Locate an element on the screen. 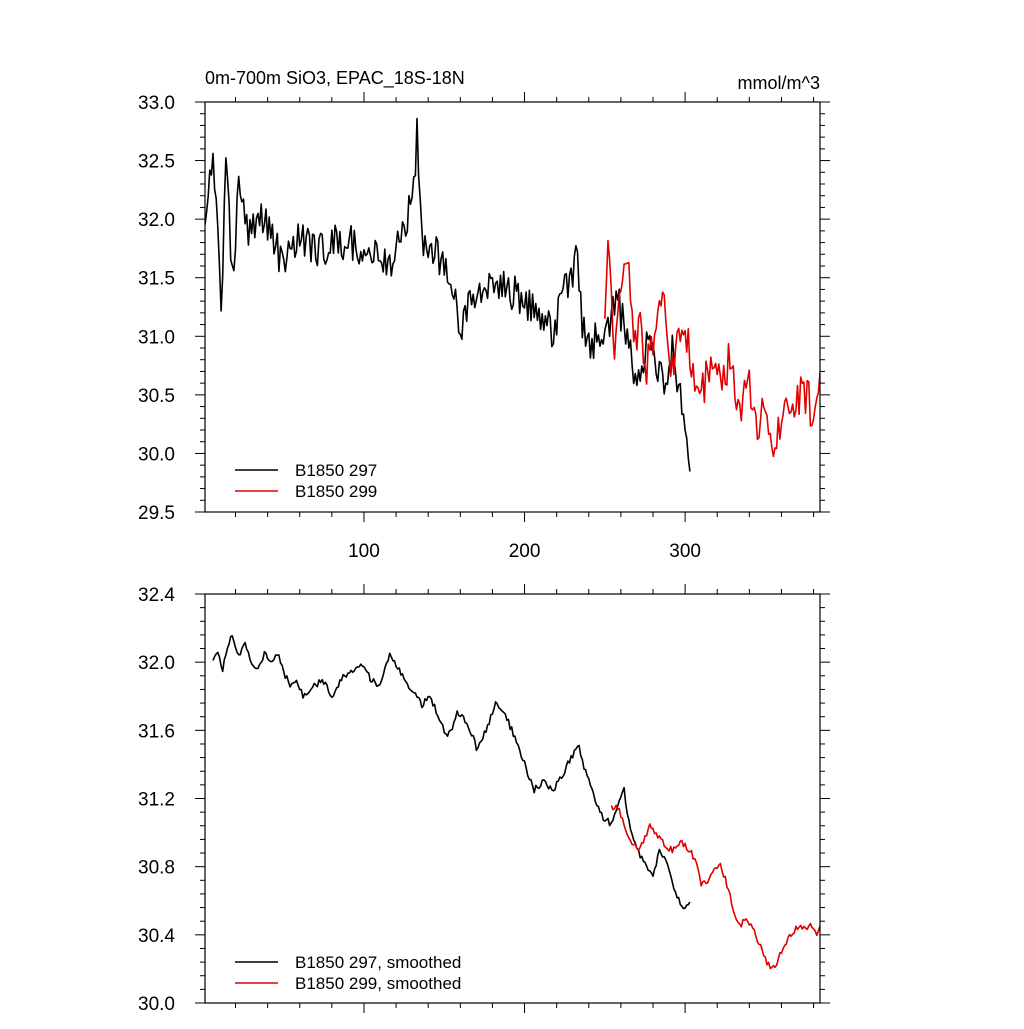 The height and width of the screenshot is (1029, 1024). x-tick-label: 100 is located at coordinates (364, 551).